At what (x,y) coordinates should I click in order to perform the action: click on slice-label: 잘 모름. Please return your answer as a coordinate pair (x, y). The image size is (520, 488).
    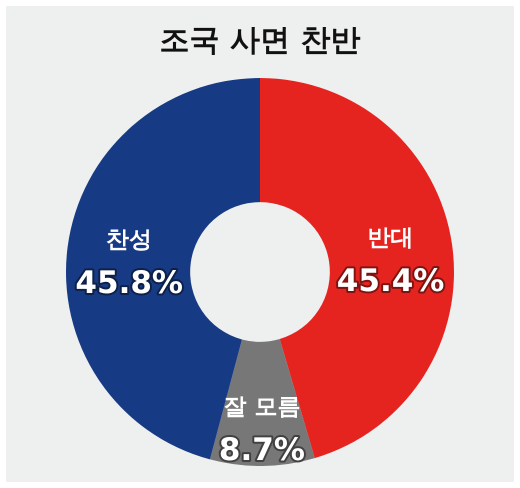
    Looking at the image, I should click on (261, 407).